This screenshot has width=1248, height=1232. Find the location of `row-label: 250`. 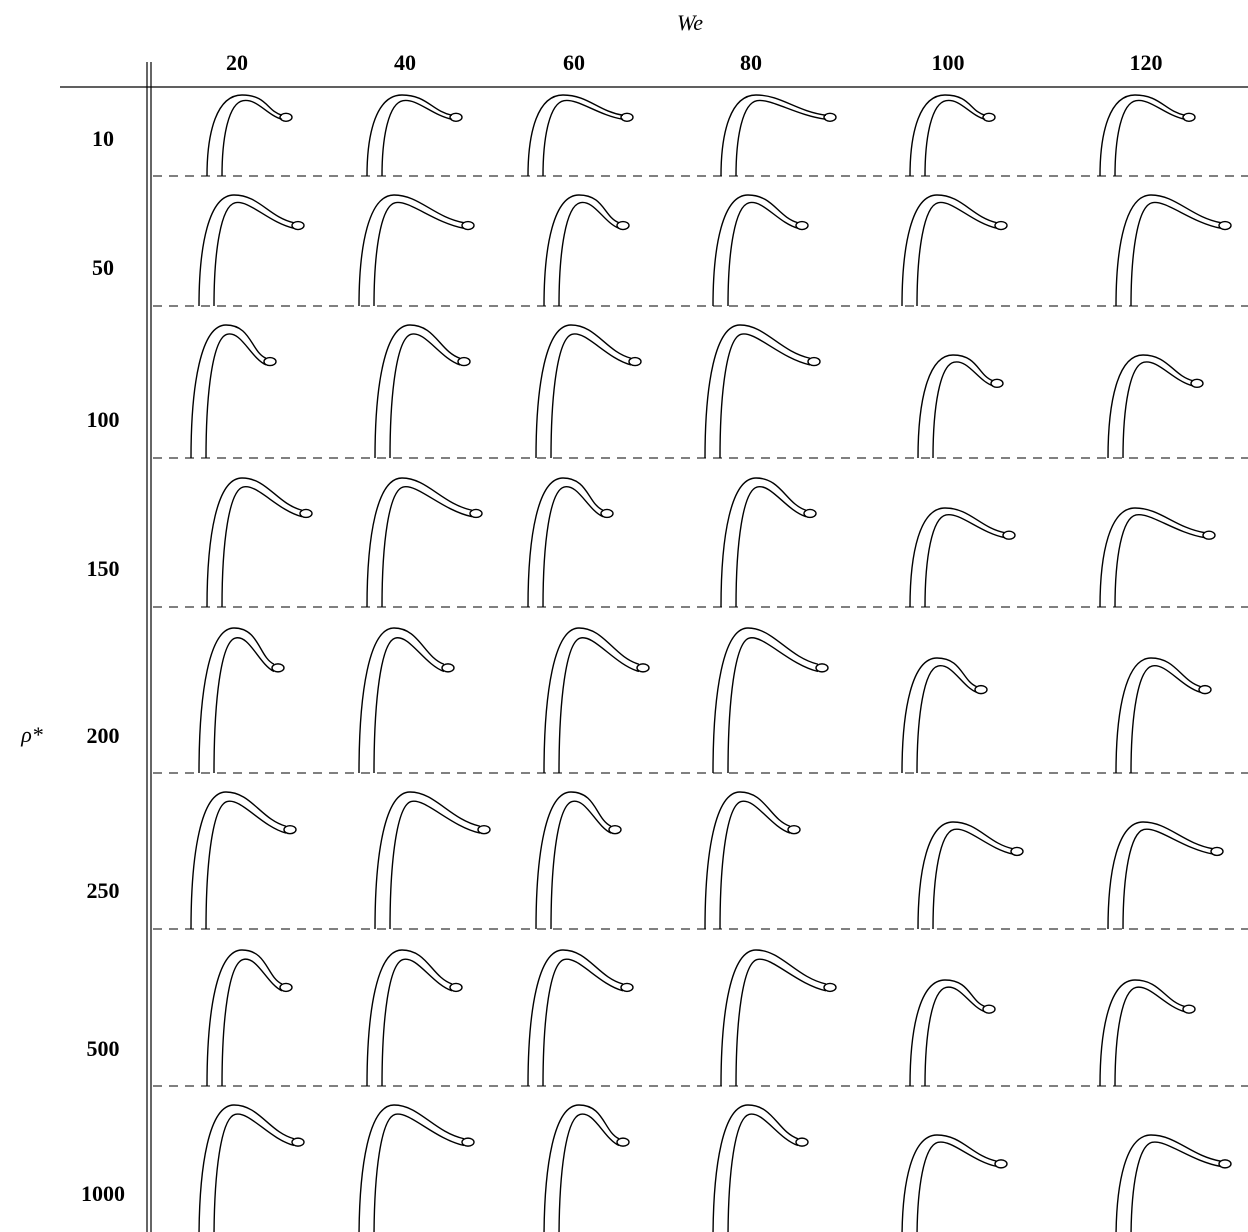

row-label: 250 is located at coordinates (103, 890).